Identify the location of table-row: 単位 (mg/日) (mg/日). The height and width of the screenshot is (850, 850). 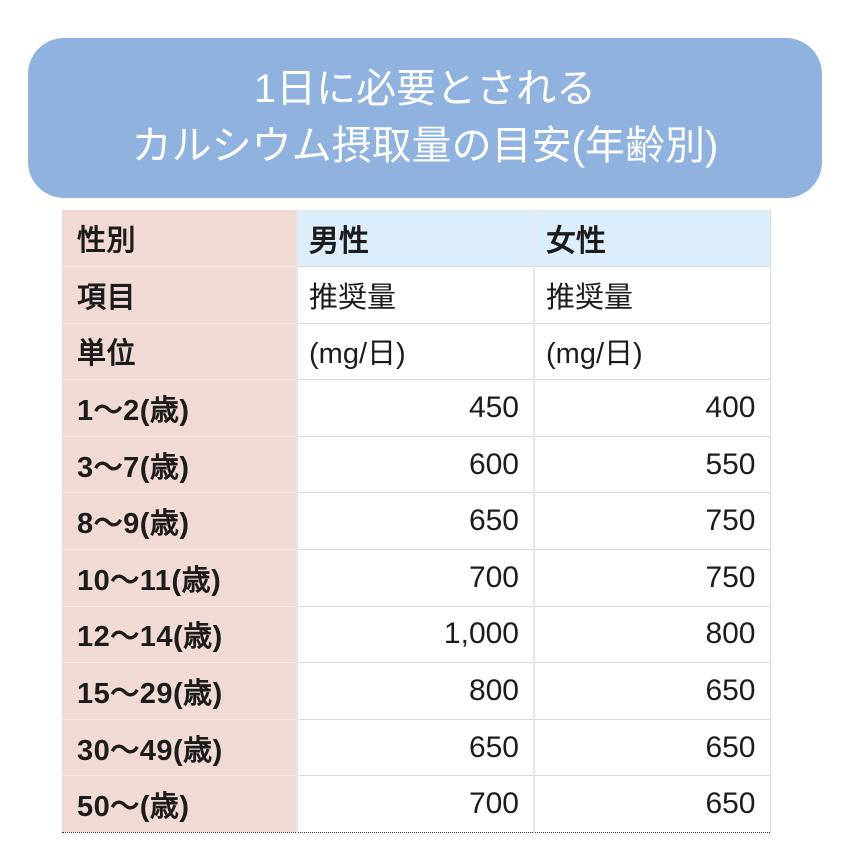
(416, 351).